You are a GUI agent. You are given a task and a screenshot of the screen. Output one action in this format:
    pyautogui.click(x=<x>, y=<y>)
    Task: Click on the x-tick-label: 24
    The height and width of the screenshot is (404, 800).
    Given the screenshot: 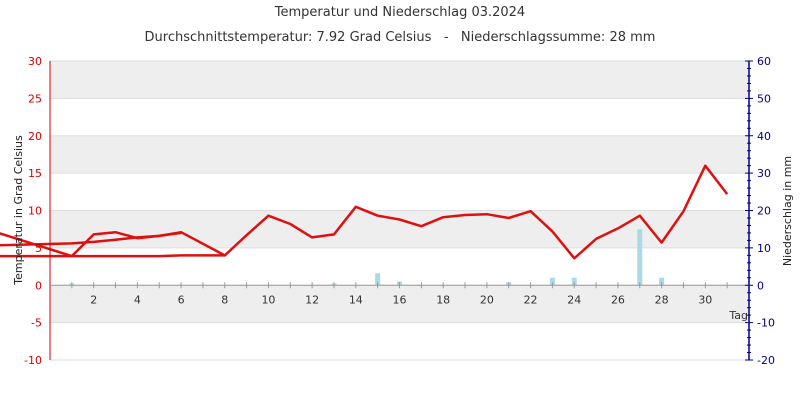 What is the action you would take?
    pyautogui.click(x=574, y=299)
    